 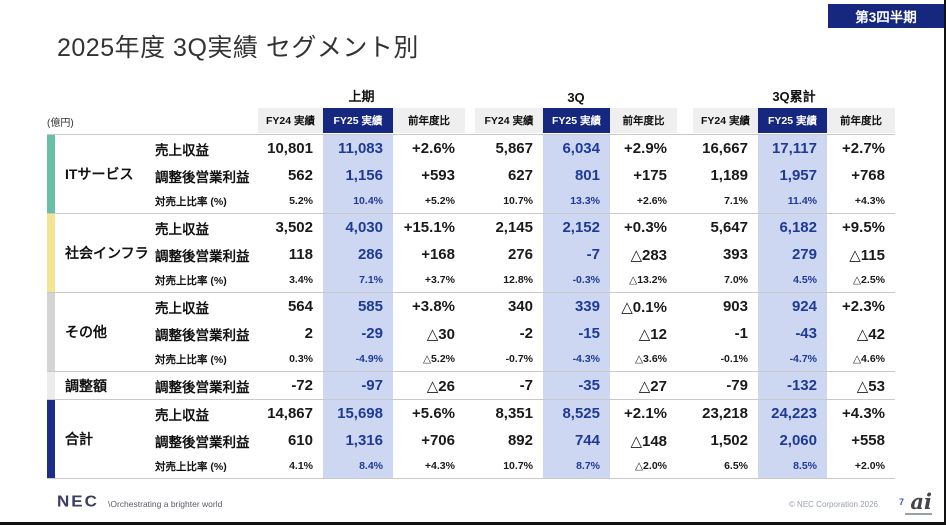 What do you see at coordinates (438, 440) in the screenshot?
I see `cell-yoy: +706` at bounding box center [438, 440].